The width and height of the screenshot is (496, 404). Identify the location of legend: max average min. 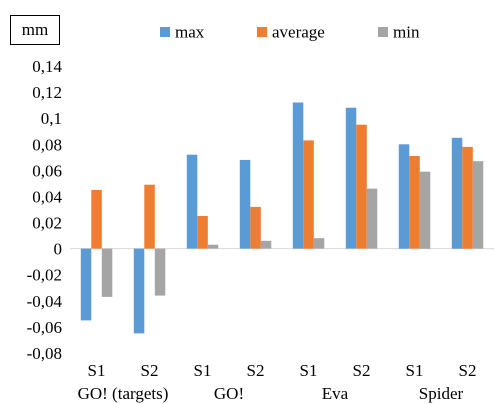
(290, 32).